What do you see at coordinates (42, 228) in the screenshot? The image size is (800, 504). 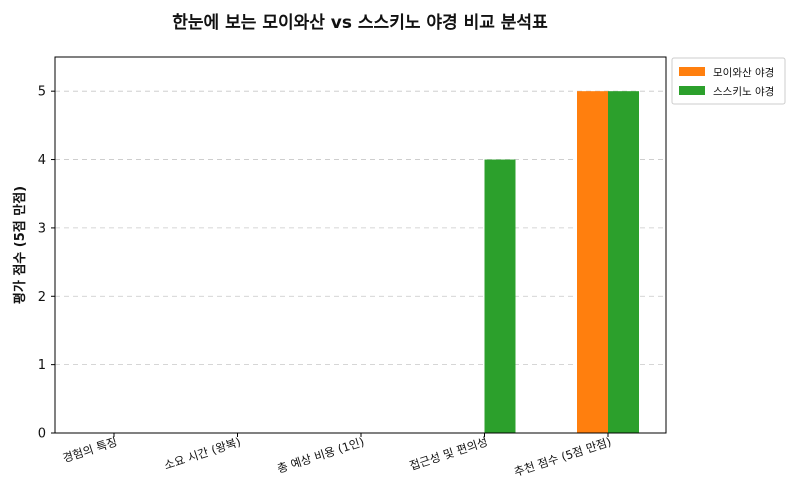 I see `y-tick-label: 3` at bounding box center [42, 228].